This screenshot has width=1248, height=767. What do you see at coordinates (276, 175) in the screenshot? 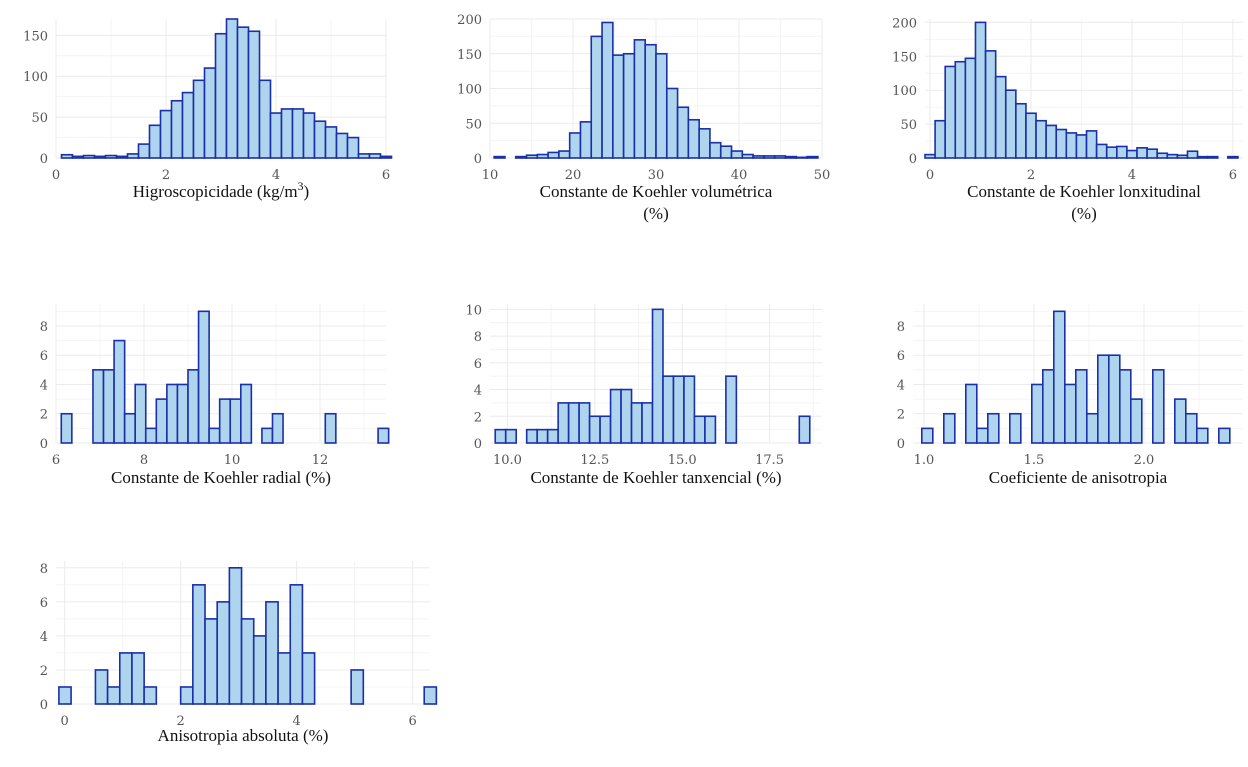
I see `x-tick-label: 4` at bounding box center [276, 175].